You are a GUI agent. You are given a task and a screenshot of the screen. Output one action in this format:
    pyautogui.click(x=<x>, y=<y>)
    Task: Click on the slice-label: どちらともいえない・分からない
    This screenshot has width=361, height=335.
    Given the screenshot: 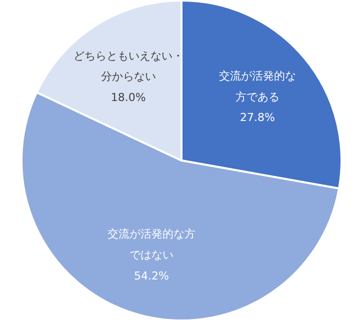 What is the action you would take?
    pyautogui.click(x=128, y=66)
    